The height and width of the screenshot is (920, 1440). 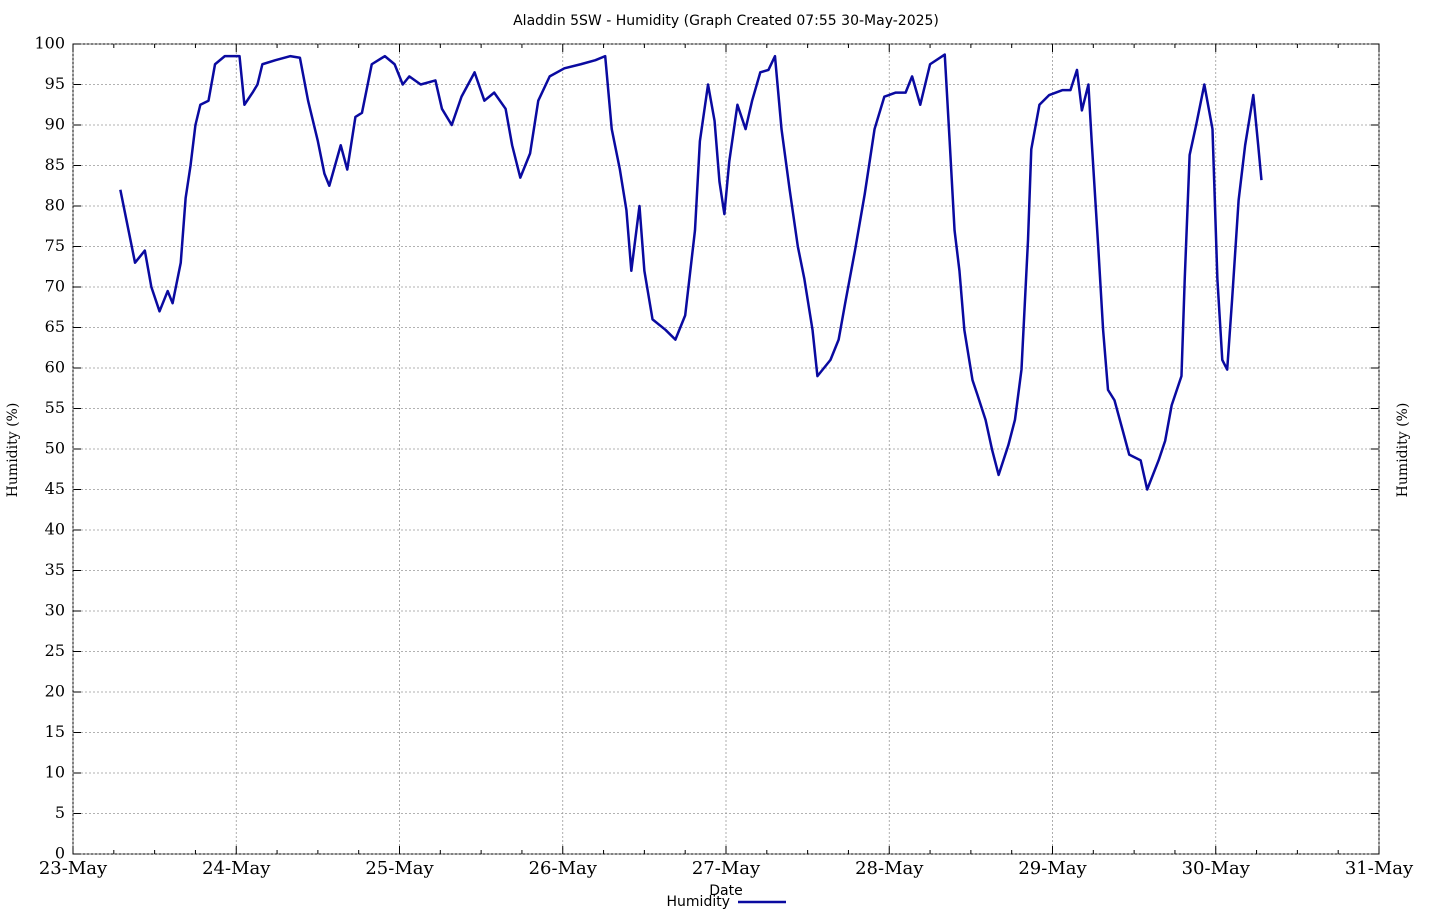 I want to click on x-tick-label: 30-May, so click(x=1216, y=868).